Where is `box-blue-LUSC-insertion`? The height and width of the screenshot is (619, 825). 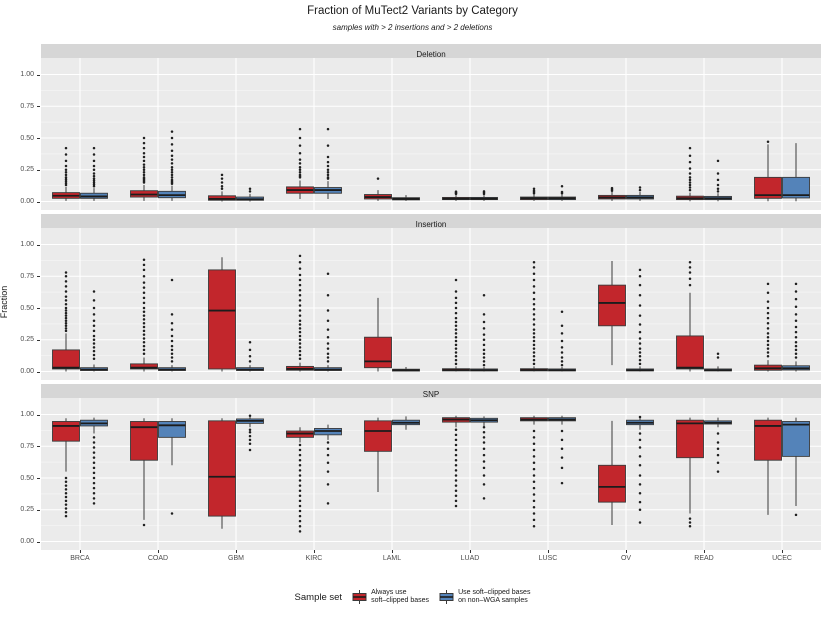
box-blue-LUSC-insertion is located at coordinates (562, 341).